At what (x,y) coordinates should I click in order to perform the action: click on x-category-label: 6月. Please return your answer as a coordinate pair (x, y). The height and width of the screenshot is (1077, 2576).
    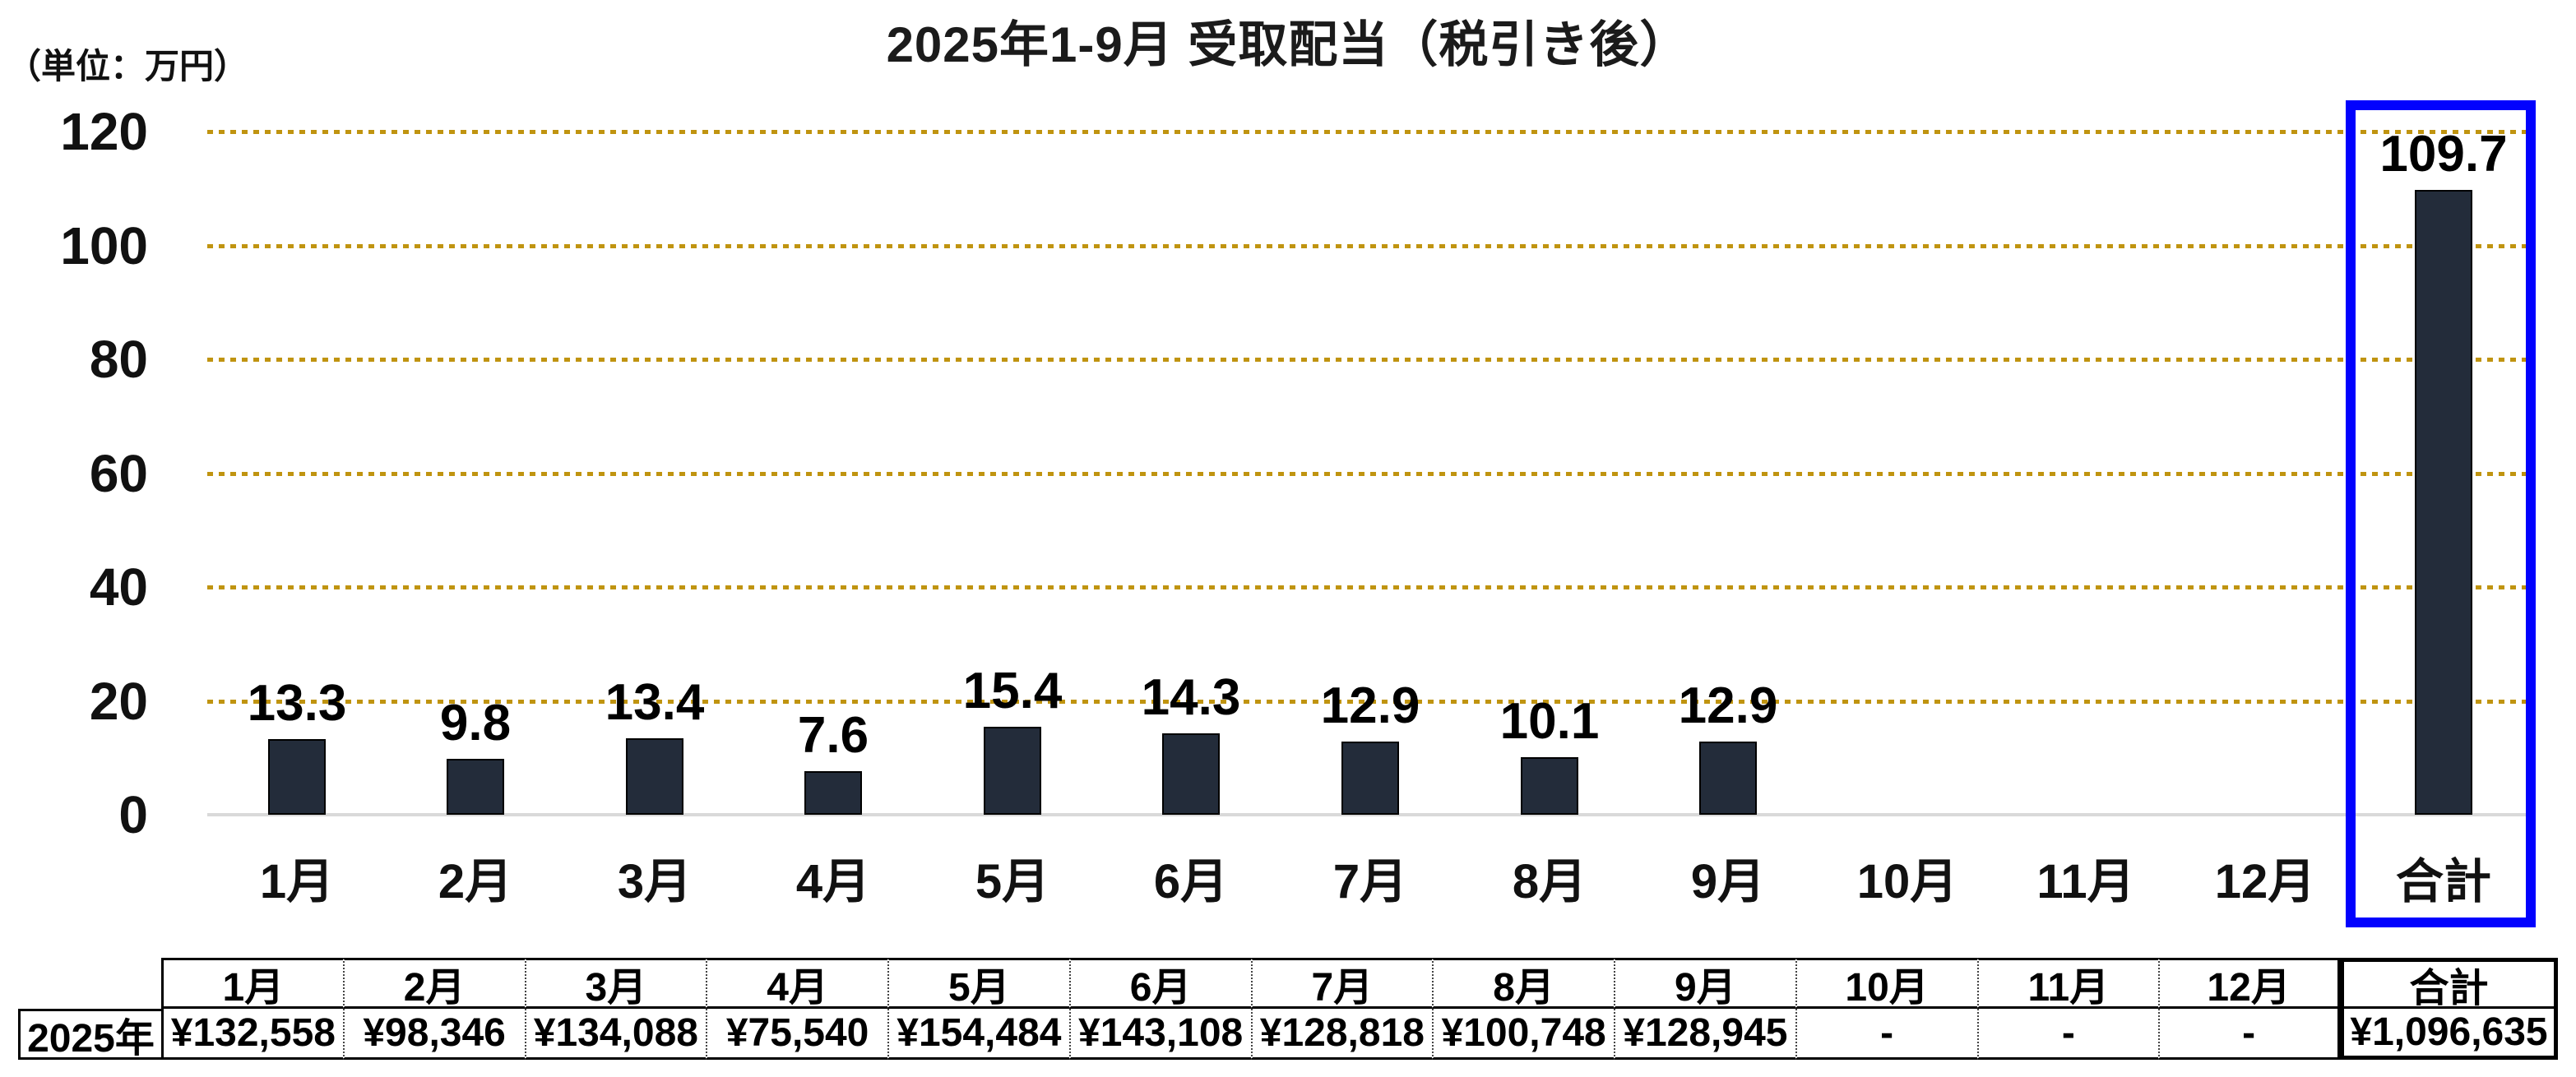
    Looking at the image, I should click on (1191, 881).